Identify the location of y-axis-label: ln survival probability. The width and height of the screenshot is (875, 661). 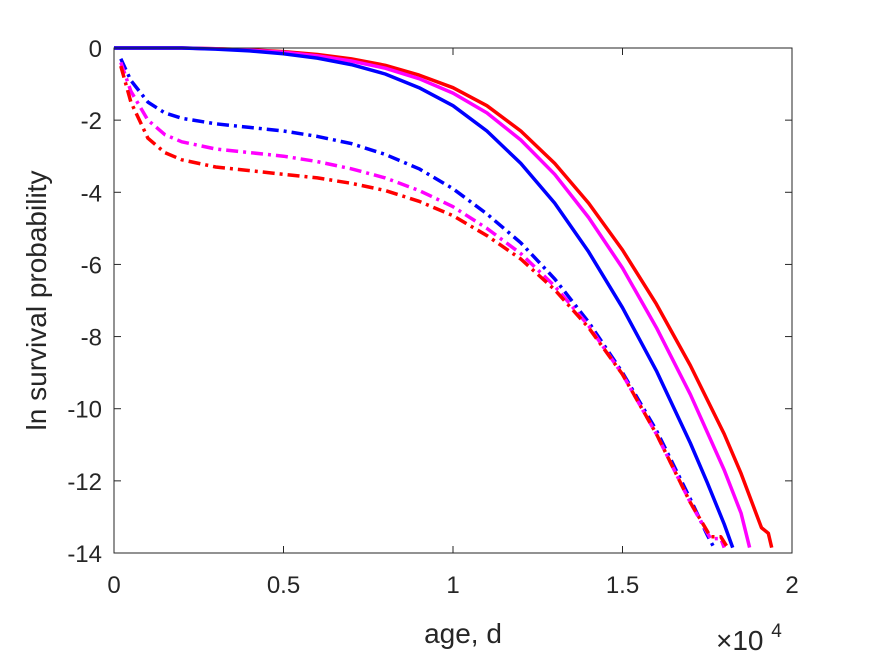
(36, 301).